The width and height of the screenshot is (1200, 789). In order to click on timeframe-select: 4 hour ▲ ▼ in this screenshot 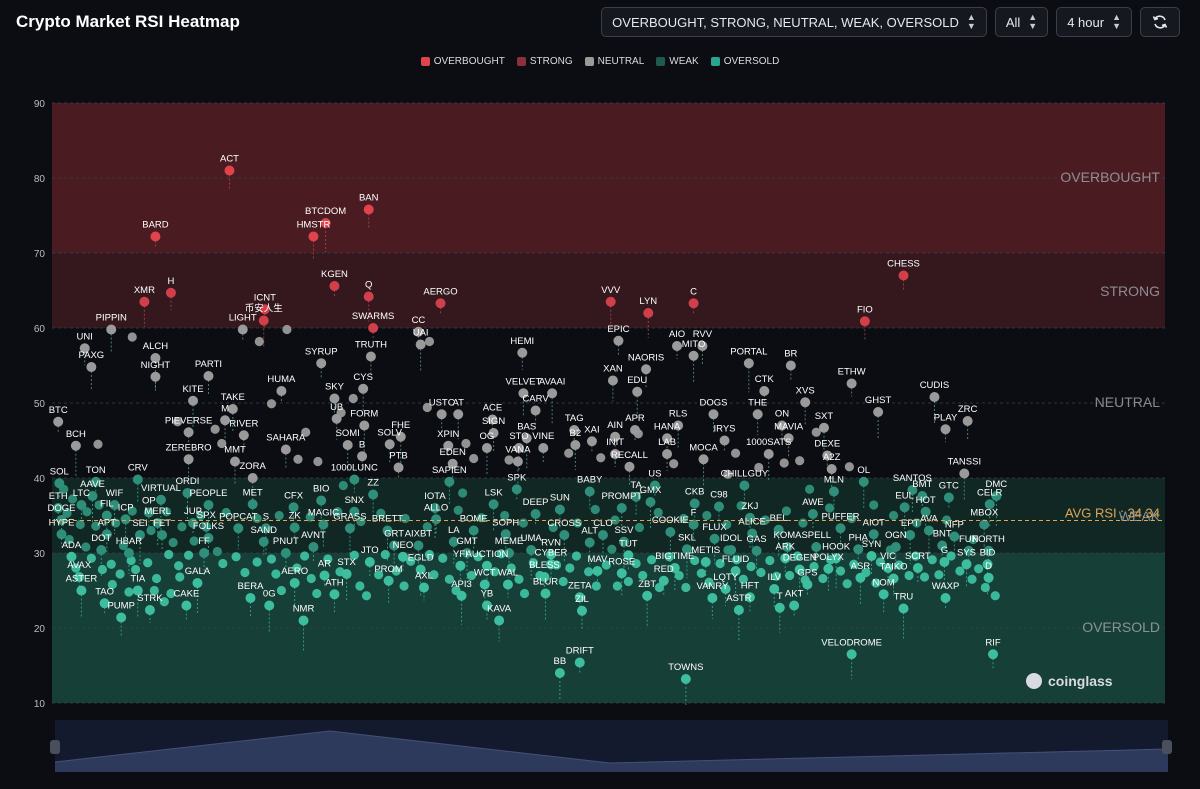, I will do `click(1094, 22)`.